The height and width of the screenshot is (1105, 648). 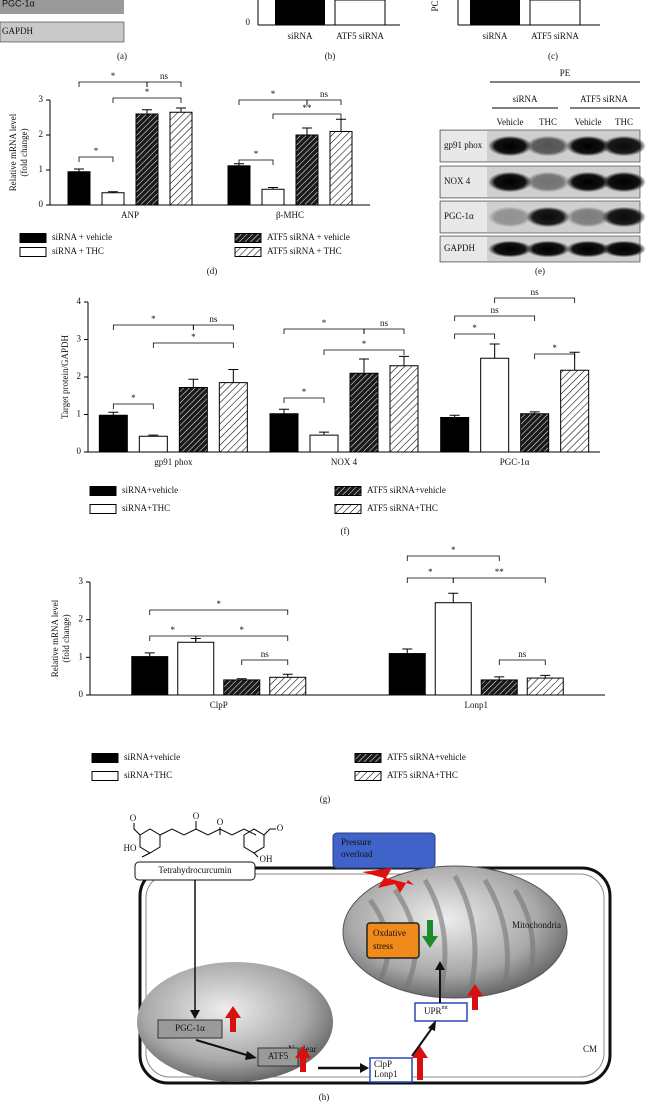 What do you see at coordinates (324, 1097) in the screenshot?
I see `panel-label: (h)` at bounding box center [324, 1097].